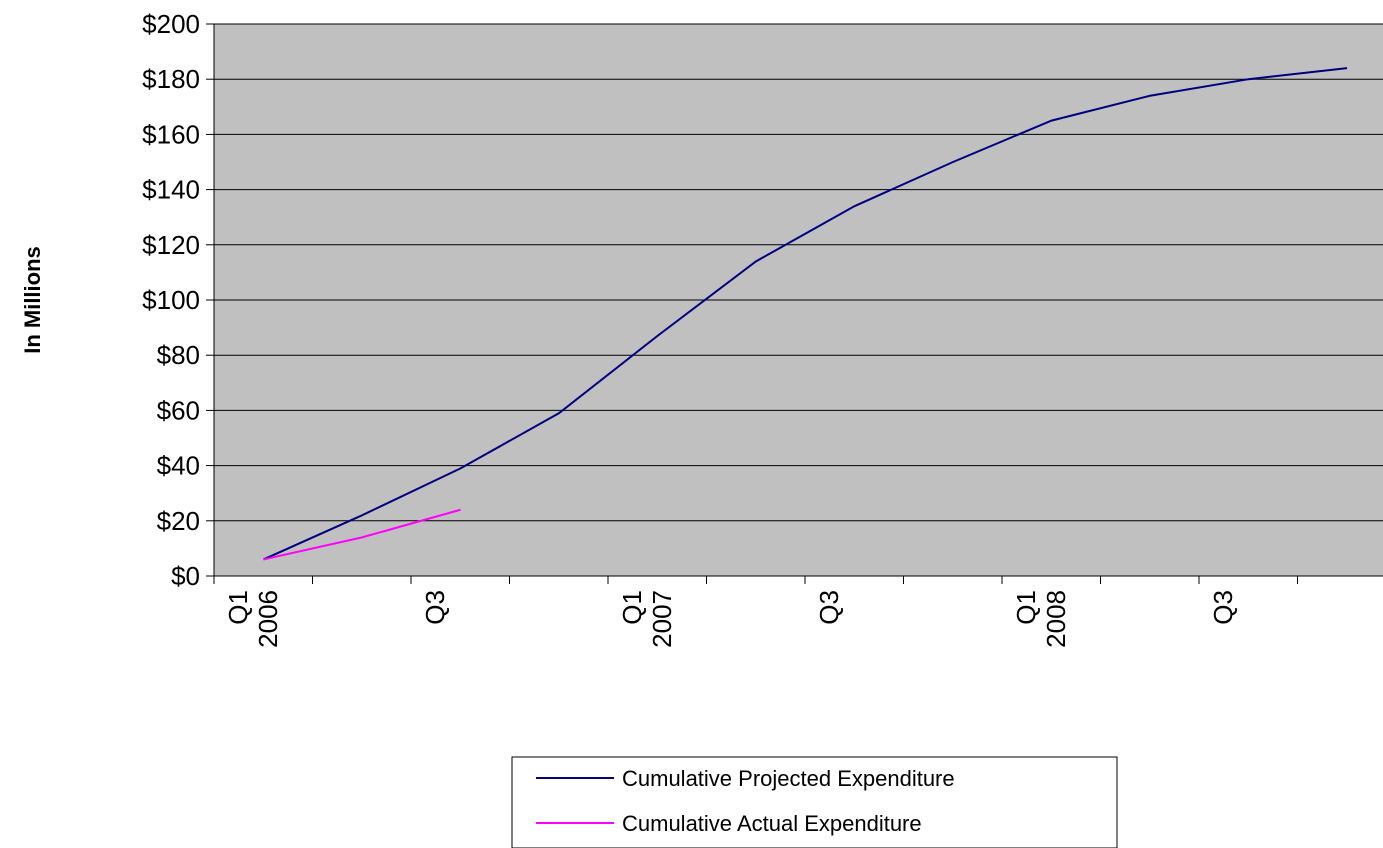 The height and width of the screenshot is (848, 1383). What do you see at coordinates (178, 410) in the screenshot?
I see `y-tick-label: $60` at bounding box center [178, 410].